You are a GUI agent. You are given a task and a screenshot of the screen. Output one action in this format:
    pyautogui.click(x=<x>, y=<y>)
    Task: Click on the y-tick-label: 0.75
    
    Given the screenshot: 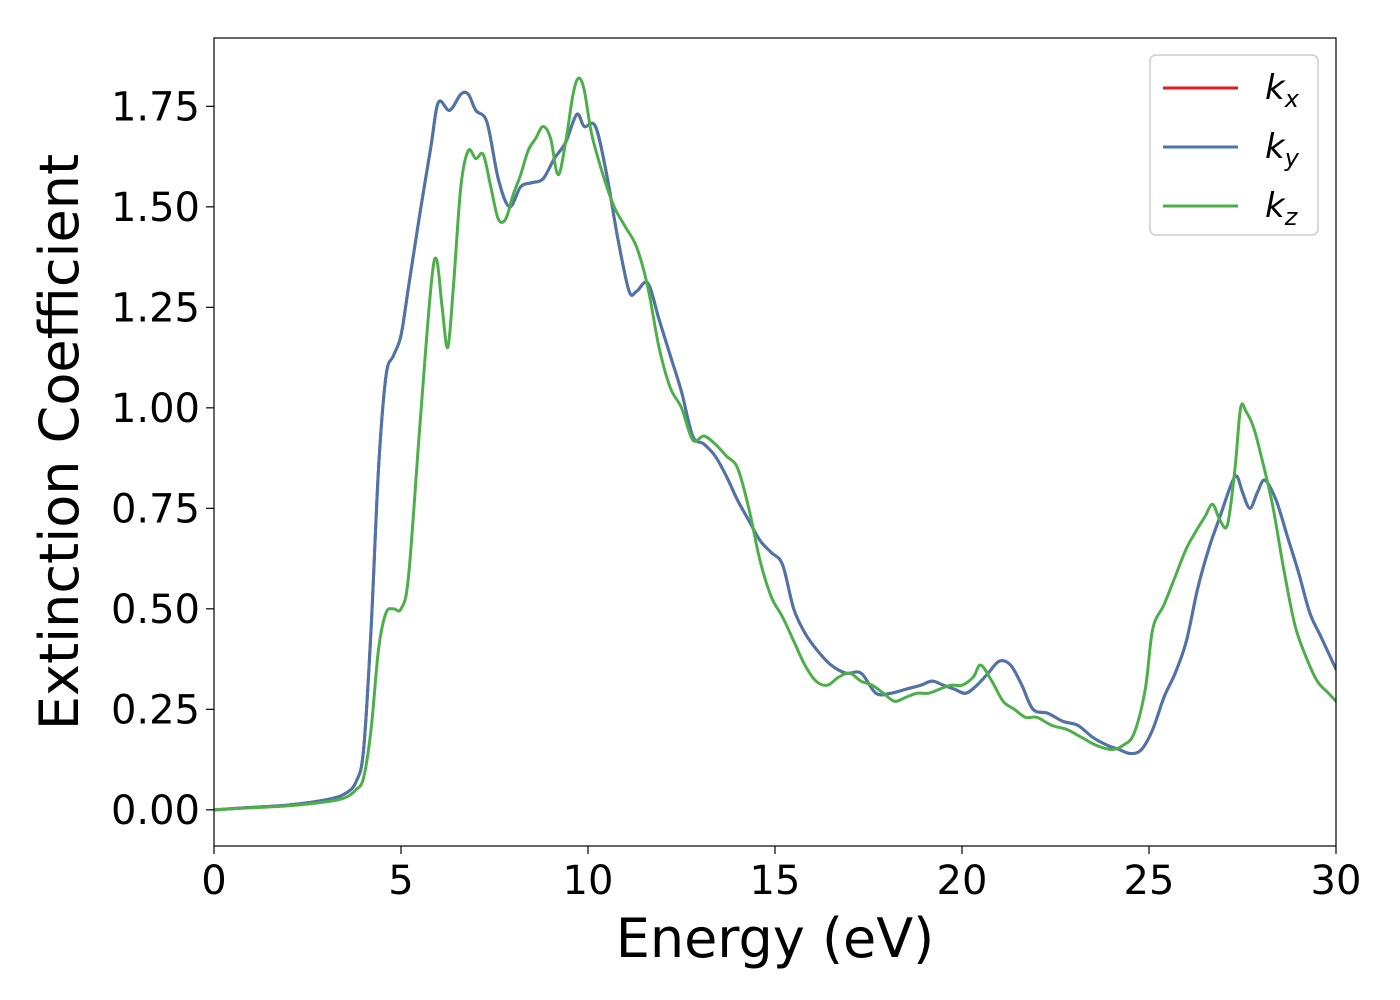 What is the action you would take?
    pyautogui.click(x=155, y=509)
    